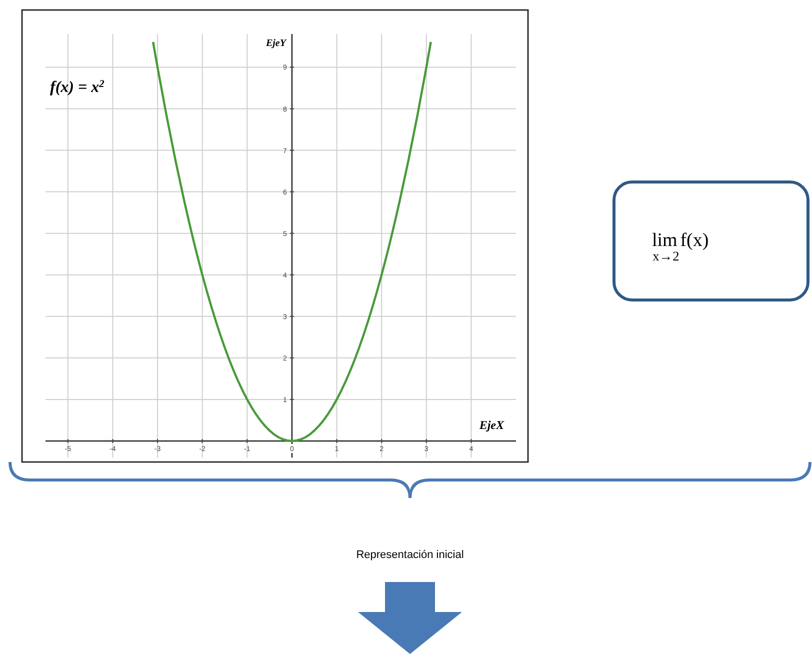 The width and height of the screenshot is (812, 654). Describe the element at coordinates (491, 425) in the screenshot. I see `x-axis-title: EjeX` at that location.